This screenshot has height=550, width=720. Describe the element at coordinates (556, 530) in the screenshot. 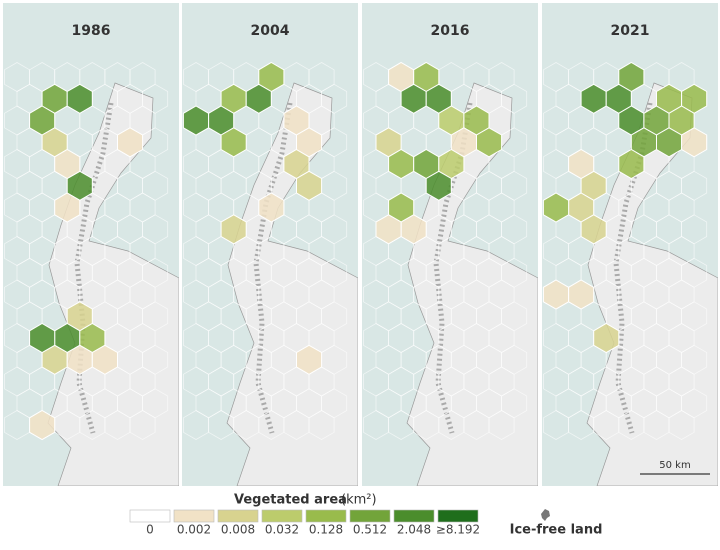

I see `ice-free-label: Ice-free land` at that location.